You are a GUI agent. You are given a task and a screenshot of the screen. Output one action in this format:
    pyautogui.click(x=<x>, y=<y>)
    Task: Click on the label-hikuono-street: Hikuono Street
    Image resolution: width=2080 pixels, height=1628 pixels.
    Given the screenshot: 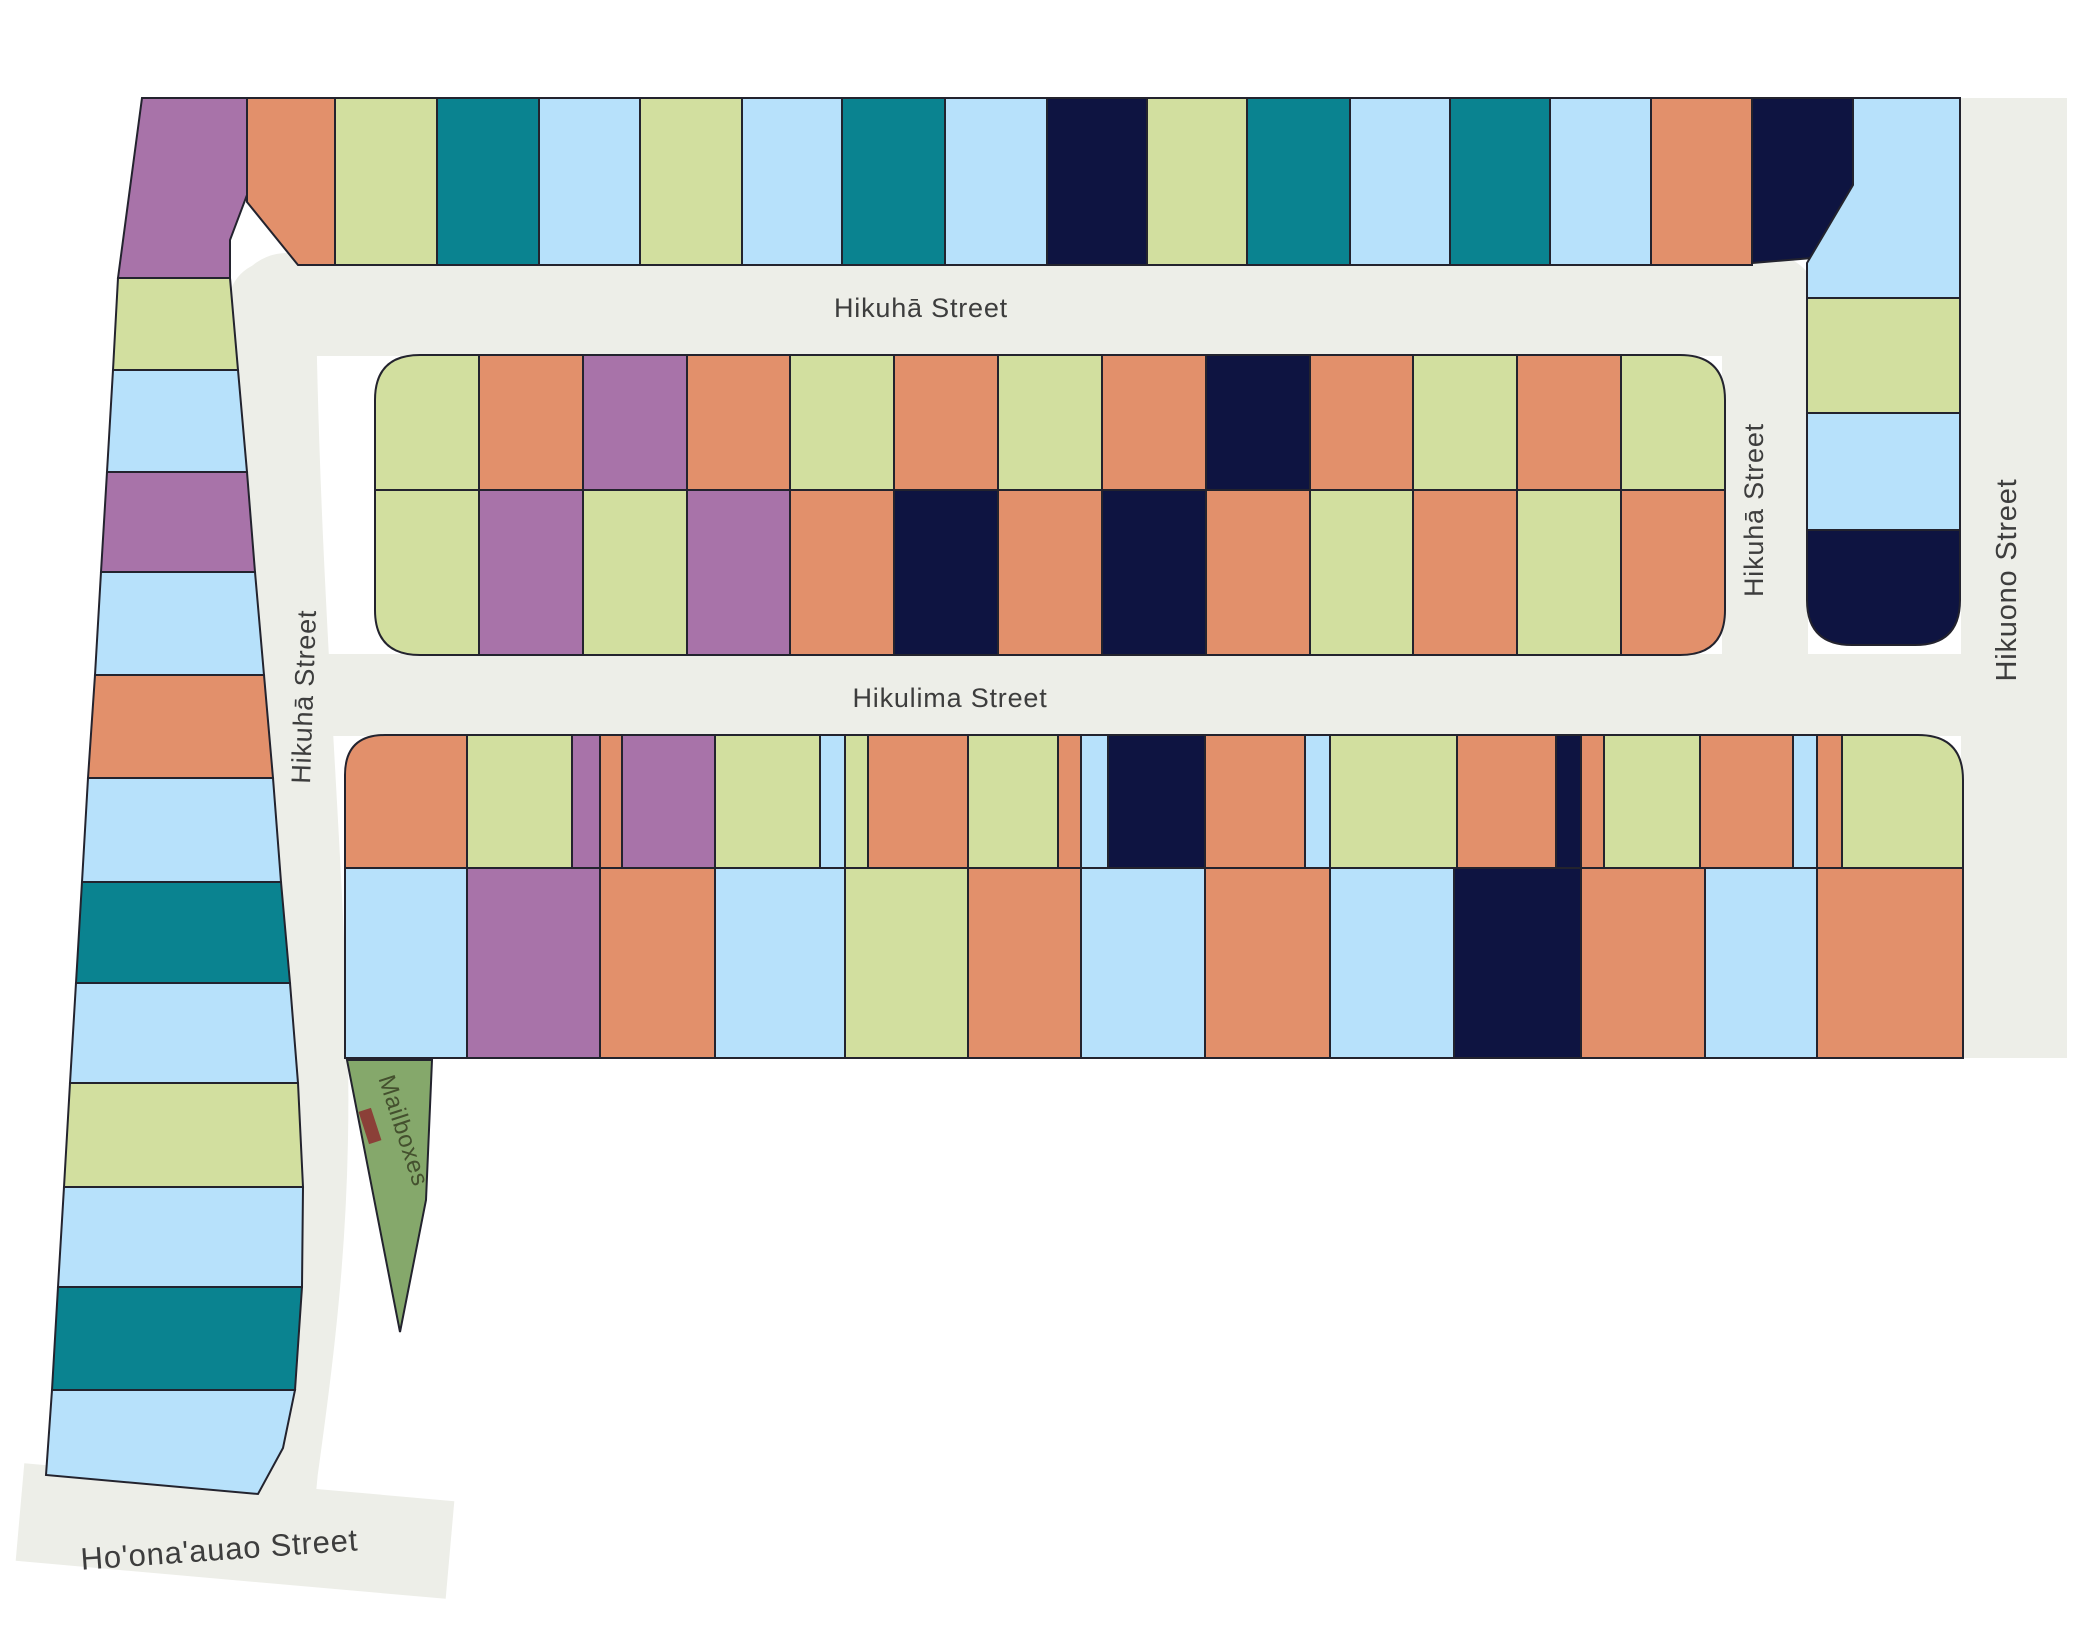 What is the action you would take?
    pyautogui.click(x=2007, y=579)
    